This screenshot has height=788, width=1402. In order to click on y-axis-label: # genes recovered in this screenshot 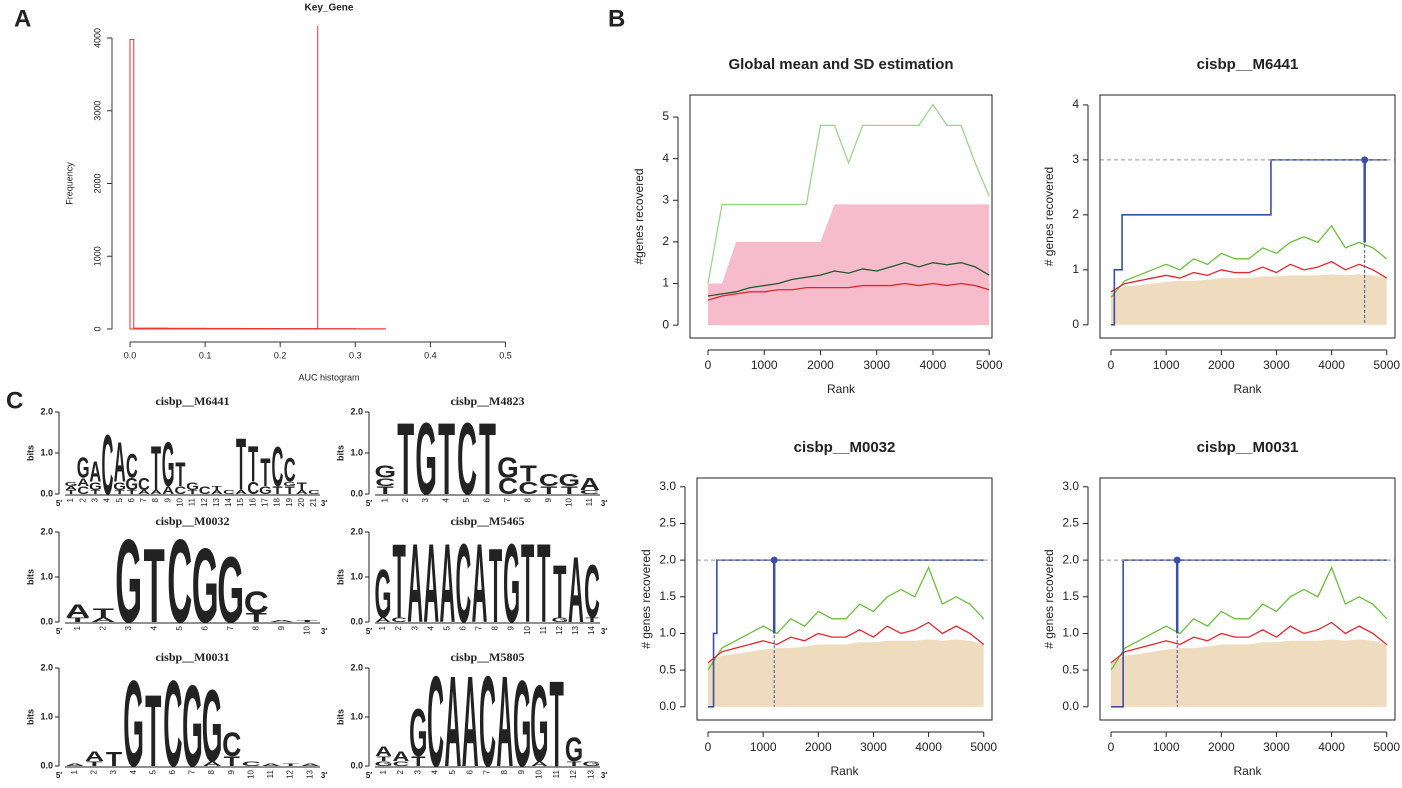, I will do `click(1049, 598)`.